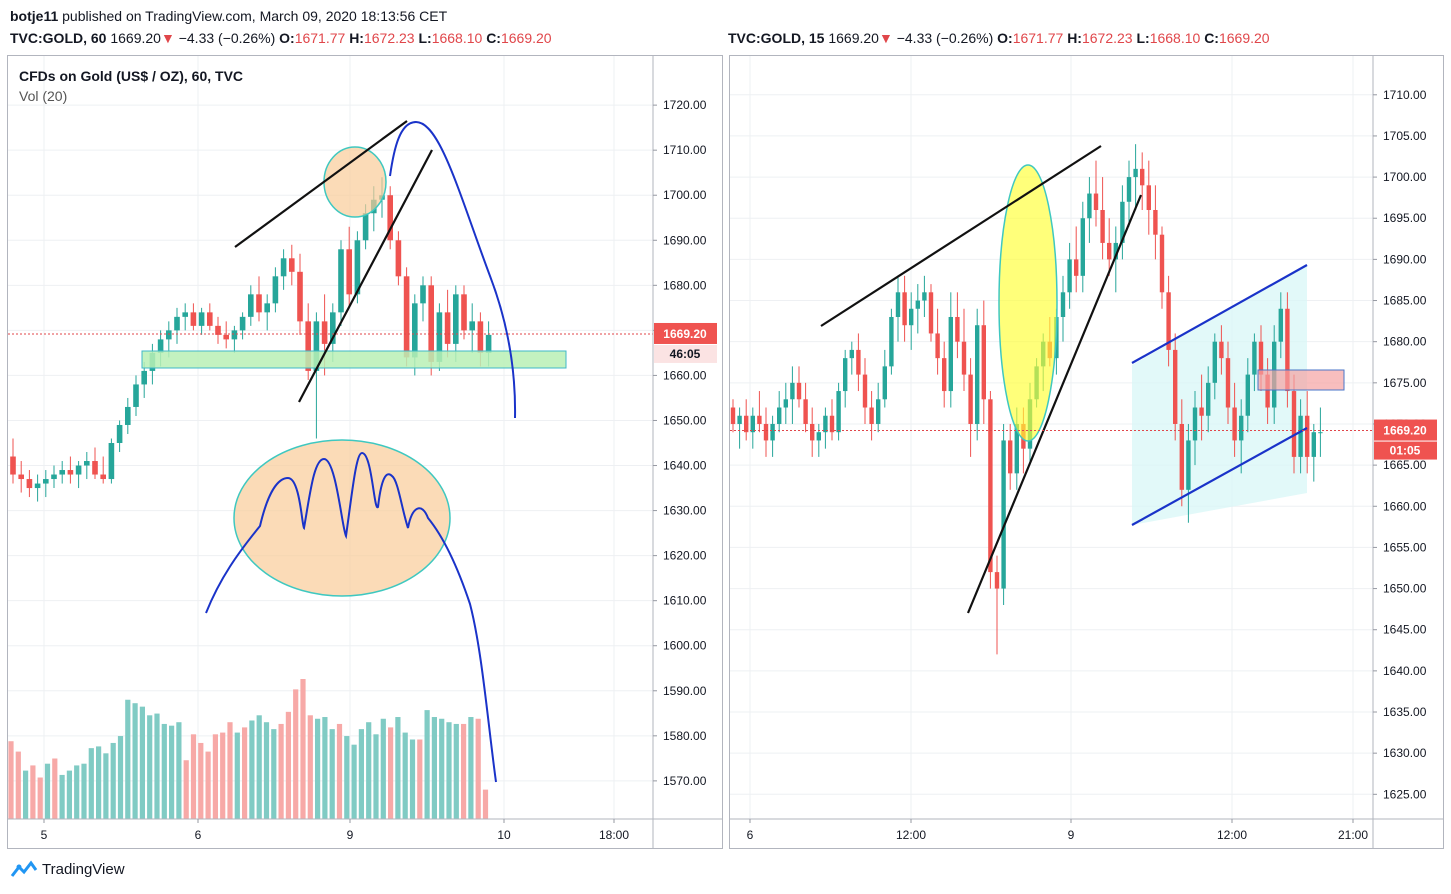 The width and height of the screenshot is (1451, 894). Describe the element at coordinates (1058, 830) in the screenshot. I see `right-time-axis: 6 12:00 9 12:00 21:00` at that location.